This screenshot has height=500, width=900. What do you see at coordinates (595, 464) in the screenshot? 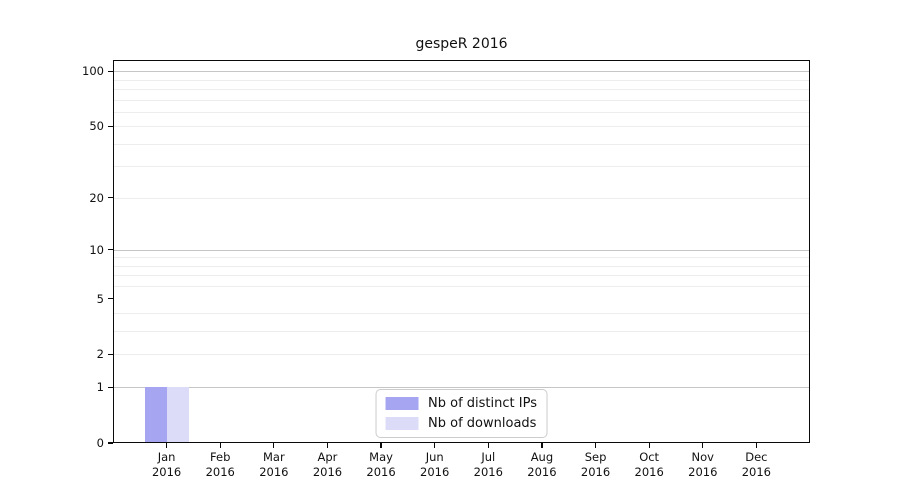
I see `x-tick-label: Sep 2016` at bounding box center [595, 464].